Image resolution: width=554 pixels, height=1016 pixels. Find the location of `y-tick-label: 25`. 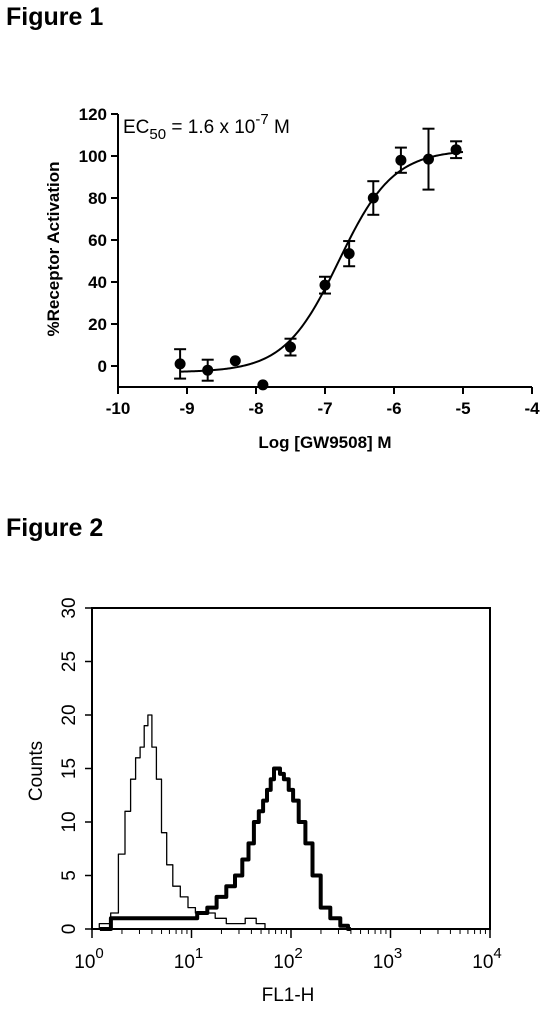

y-tick-label: 25 is located at coordinates (69, 661).